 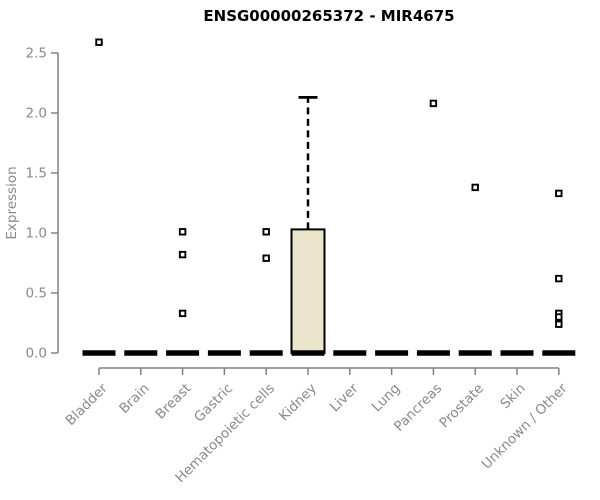 I want to click on boxplot-kidney, so click(x=308, y=226).